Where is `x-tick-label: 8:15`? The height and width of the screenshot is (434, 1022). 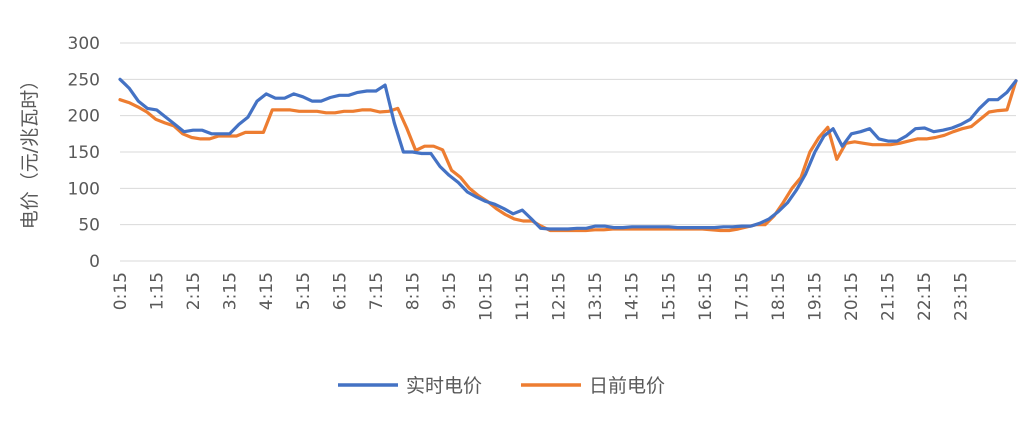 x-tick-label: 8:15 is located at coordinates (413, 291).